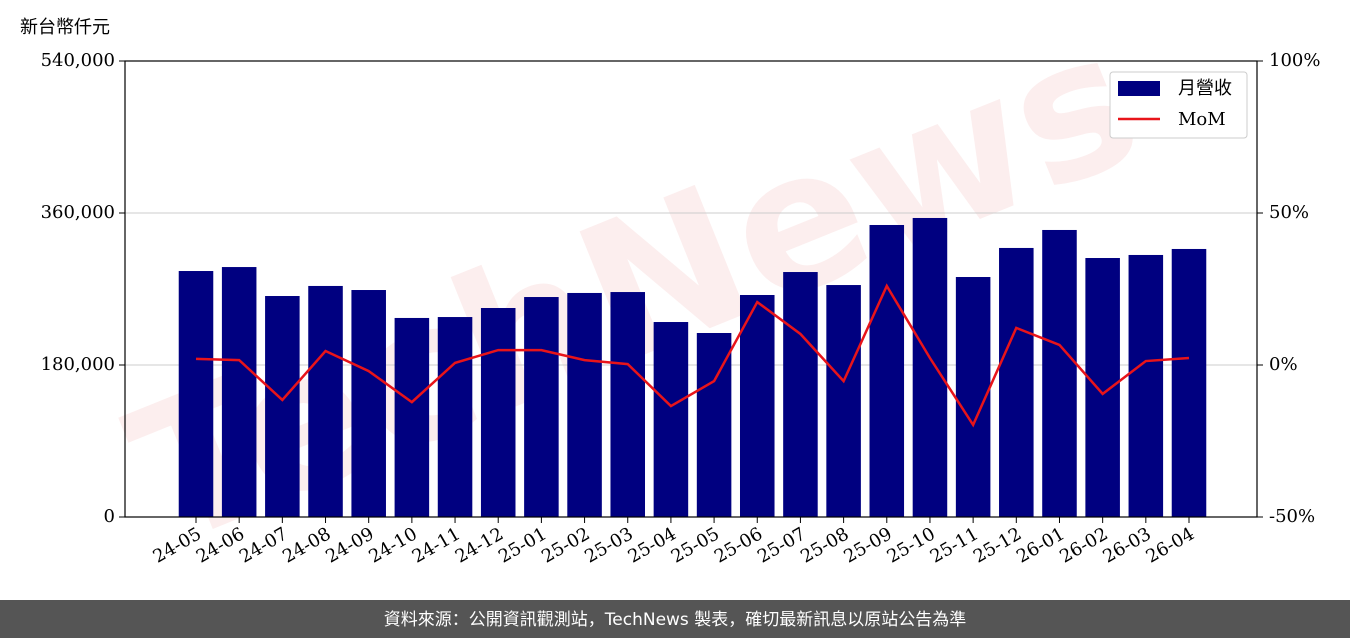 This screenshot has height=638, width=1350. What do you see at coordinates (738, 545) in the screenshot?
I see `x-tick-label: 25-06` at bounding box center [738, 545].